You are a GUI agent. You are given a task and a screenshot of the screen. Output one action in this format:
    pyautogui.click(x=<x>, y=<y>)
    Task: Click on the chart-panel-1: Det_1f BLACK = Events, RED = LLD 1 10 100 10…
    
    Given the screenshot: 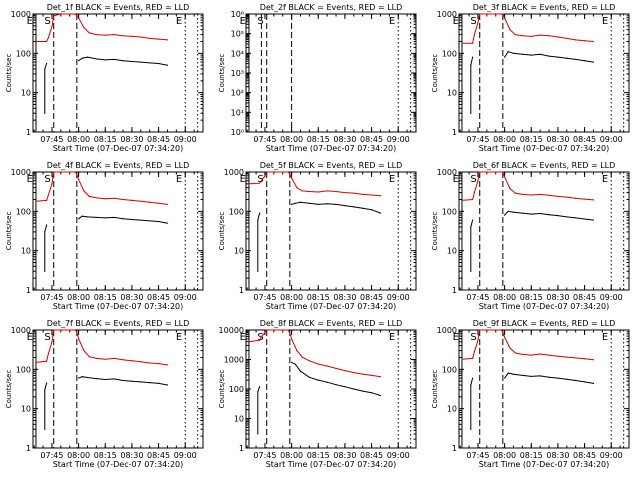 What is the action you would take?
    pyautogui.click(x=104, y=78)
    